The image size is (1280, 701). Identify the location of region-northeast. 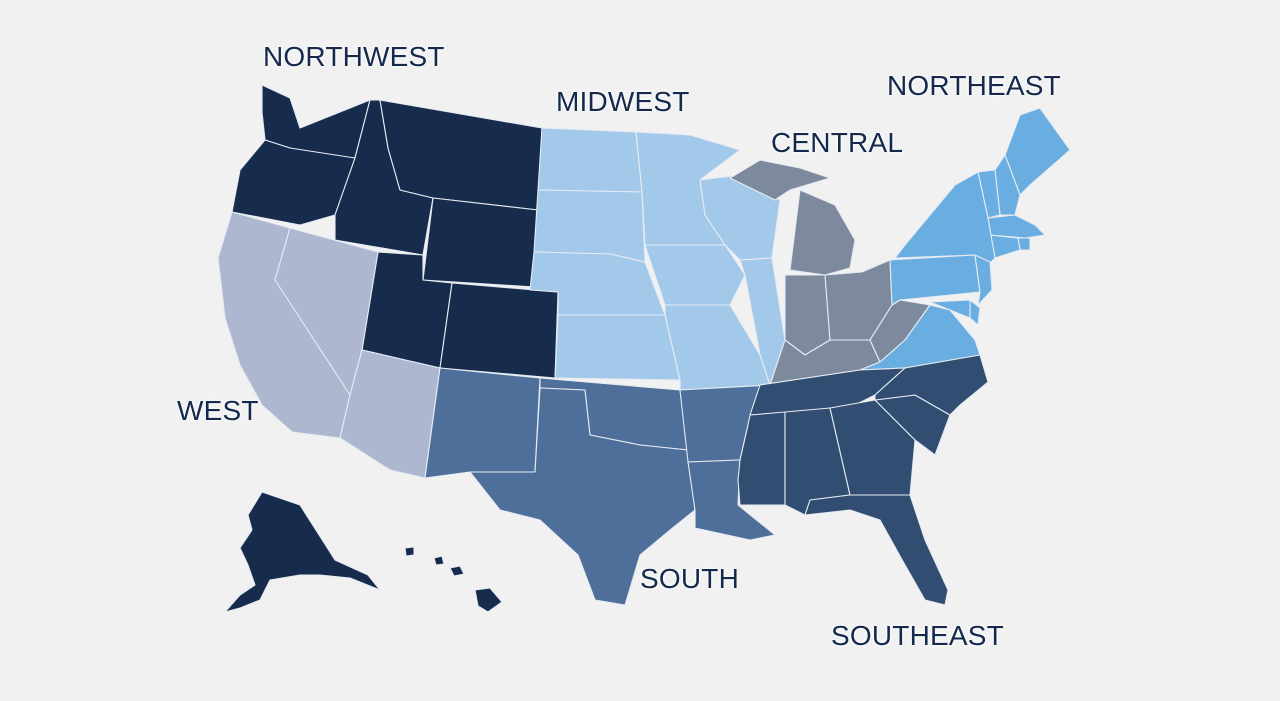
(965, 239).